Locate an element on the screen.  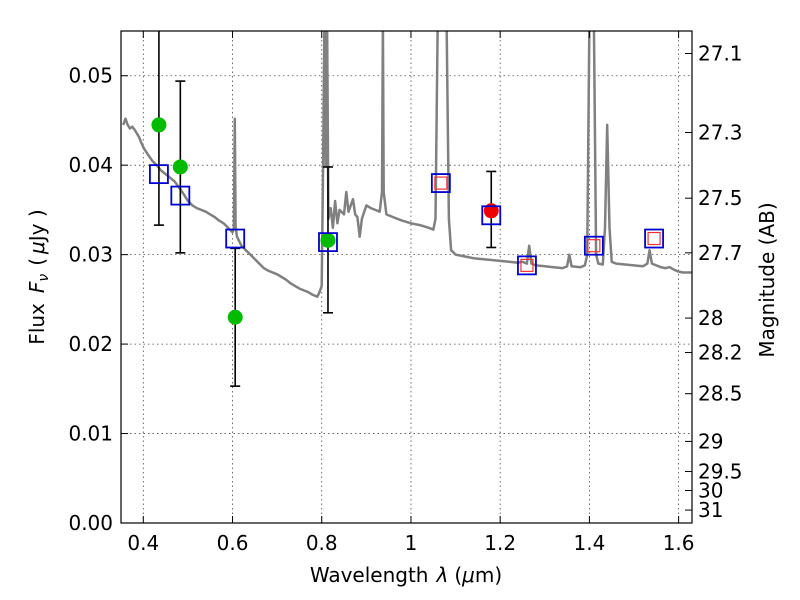
x-tick-label: 1.4 is located at coordinates (589, 543).